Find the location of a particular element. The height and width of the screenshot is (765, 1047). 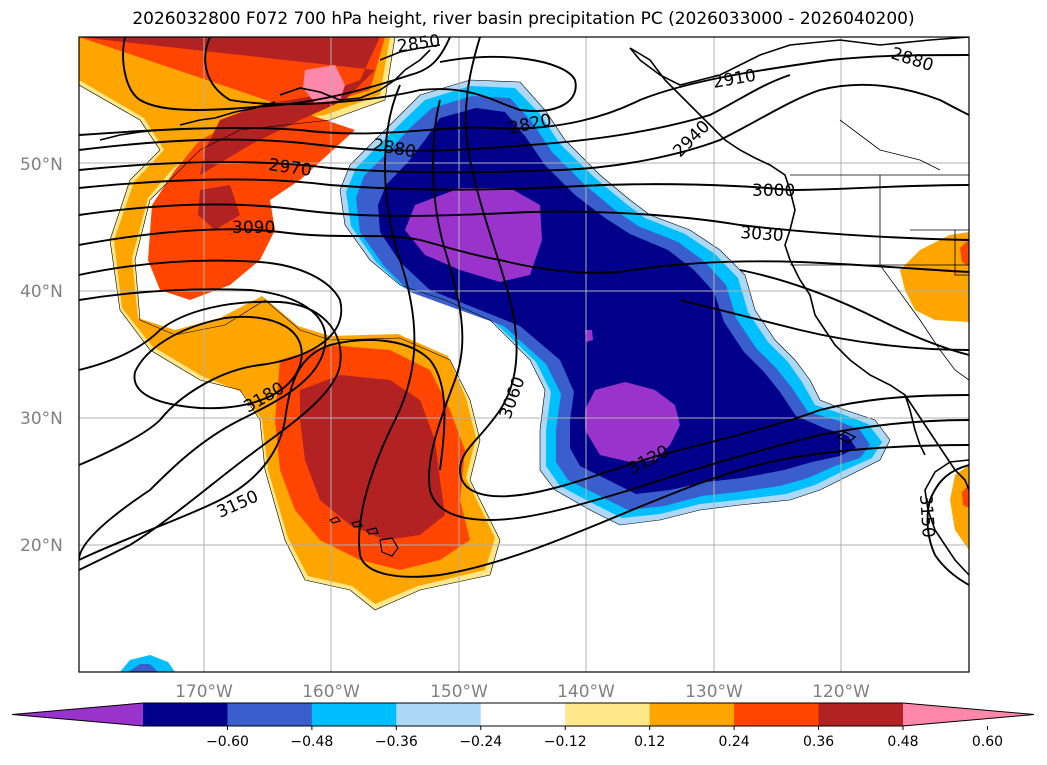

negative-region-bottom-left is located at coordinates (147, 663).